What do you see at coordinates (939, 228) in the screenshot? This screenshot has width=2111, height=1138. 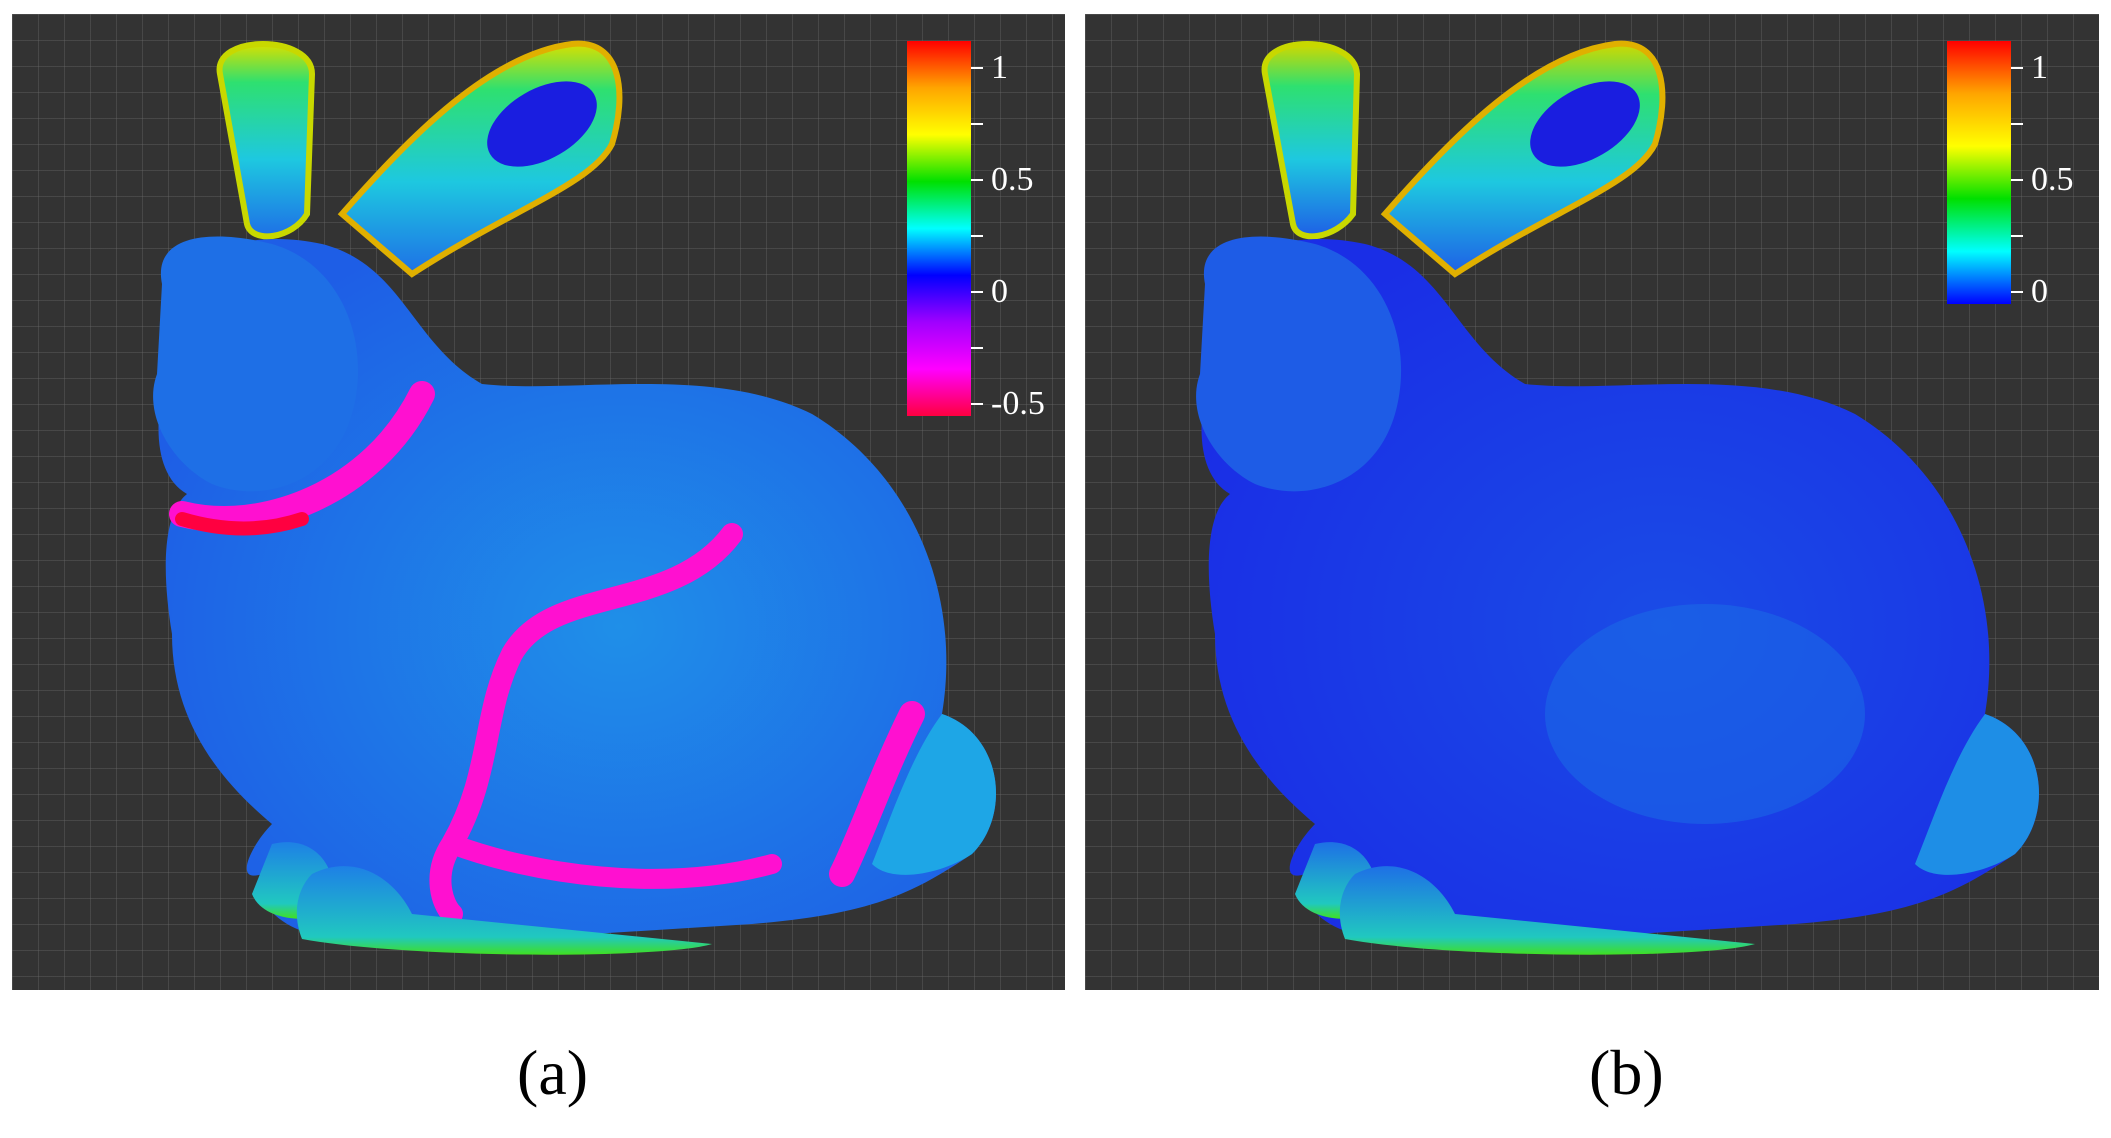 I see `colorbar-gradient-a` at bounding box center [939, 228].